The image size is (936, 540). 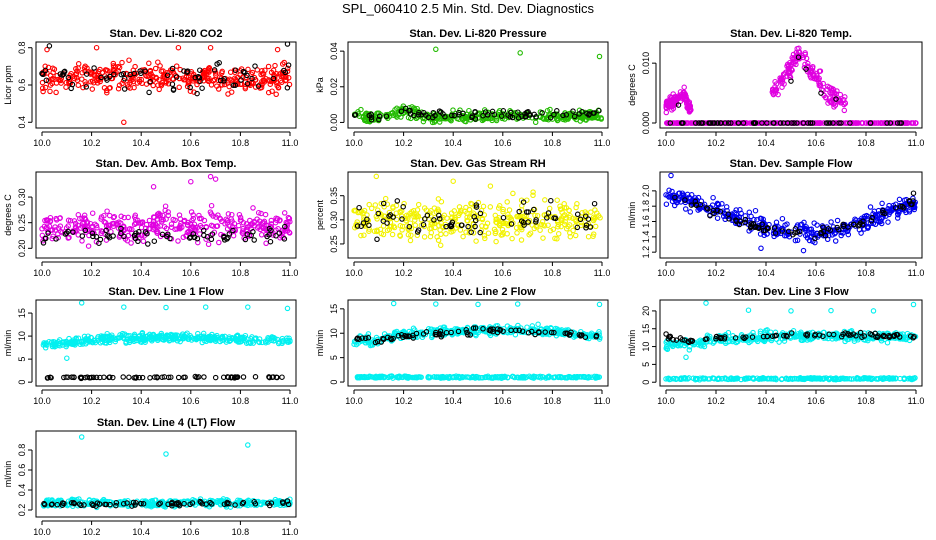 I want to click on y-tick-label: 0.35, so click(x=334, y=196).